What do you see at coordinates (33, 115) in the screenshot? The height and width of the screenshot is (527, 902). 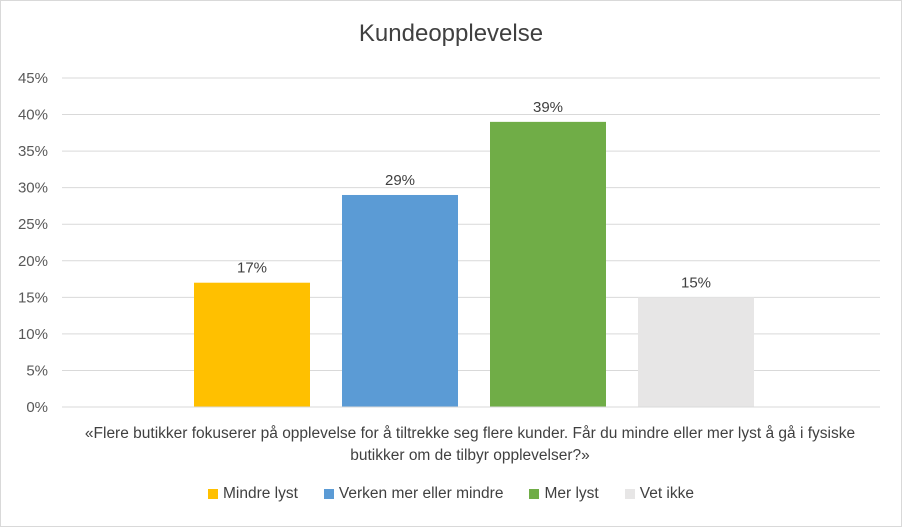 I see `y-tick-label: 40%` at bounding box center [33, 115].